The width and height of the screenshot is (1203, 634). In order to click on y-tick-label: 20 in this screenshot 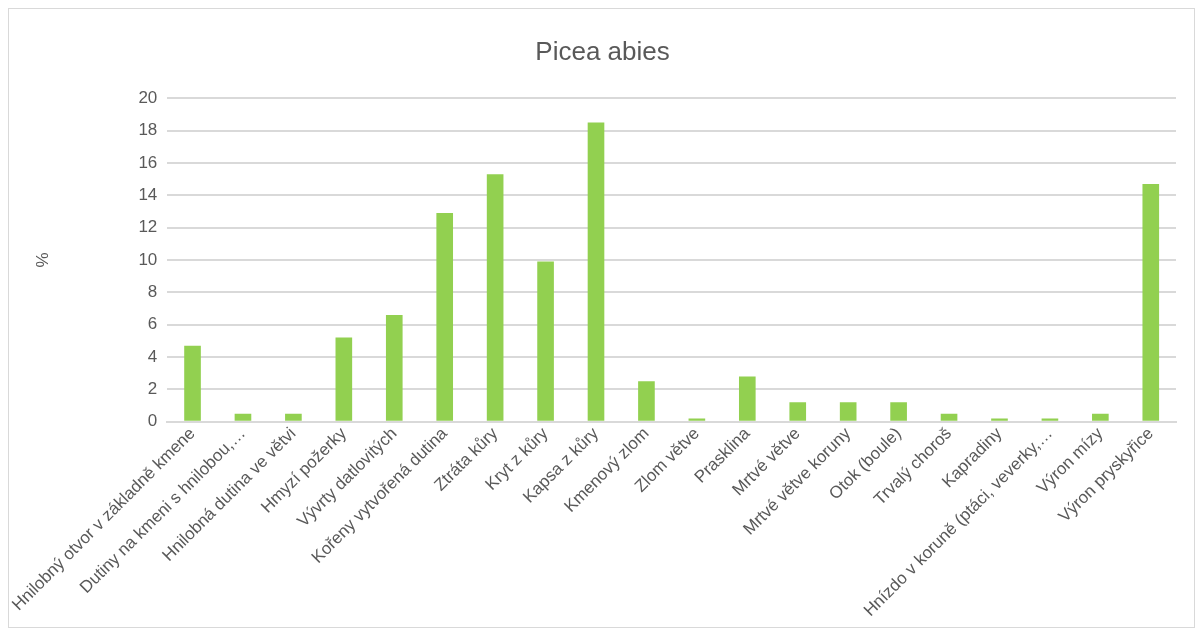, I will do `click(148, 97)`.